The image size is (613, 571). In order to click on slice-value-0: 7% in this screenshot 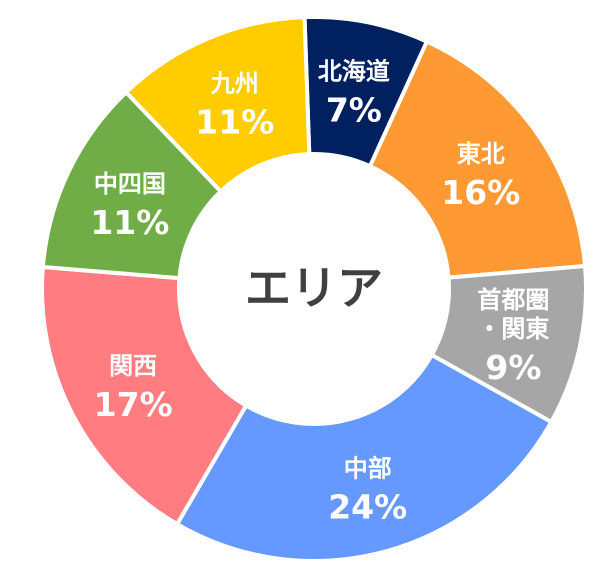, I will do `click(354, 109)`.